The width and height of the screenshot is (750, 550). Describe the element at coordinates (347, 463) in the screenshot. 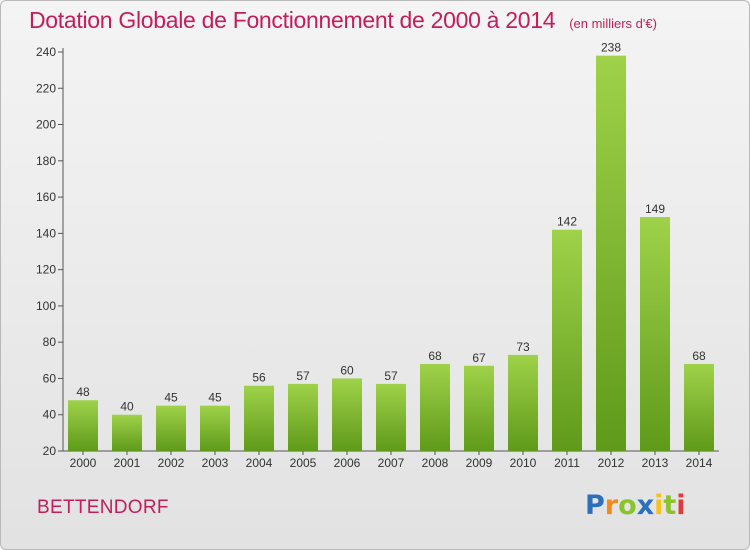

I see `x-tick-label: 2006` at that location.